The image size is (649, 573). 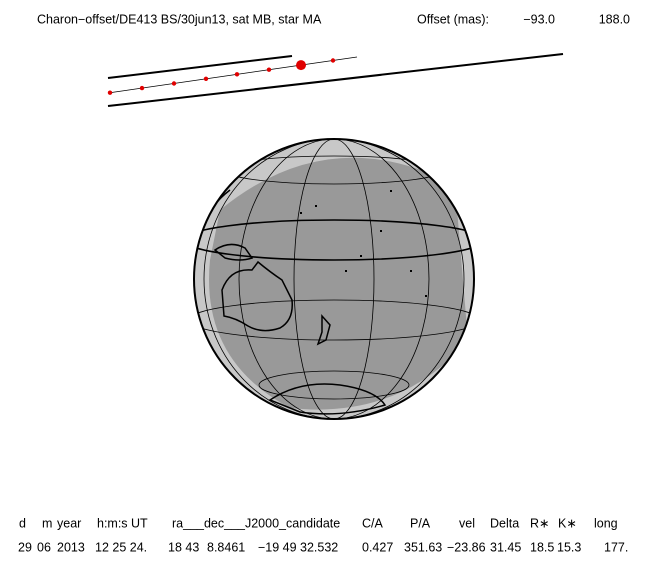 What do you see at coordinates (505, 547) in the screenshot?
I see `cell: 31.45` at bounding box center [505, 547].